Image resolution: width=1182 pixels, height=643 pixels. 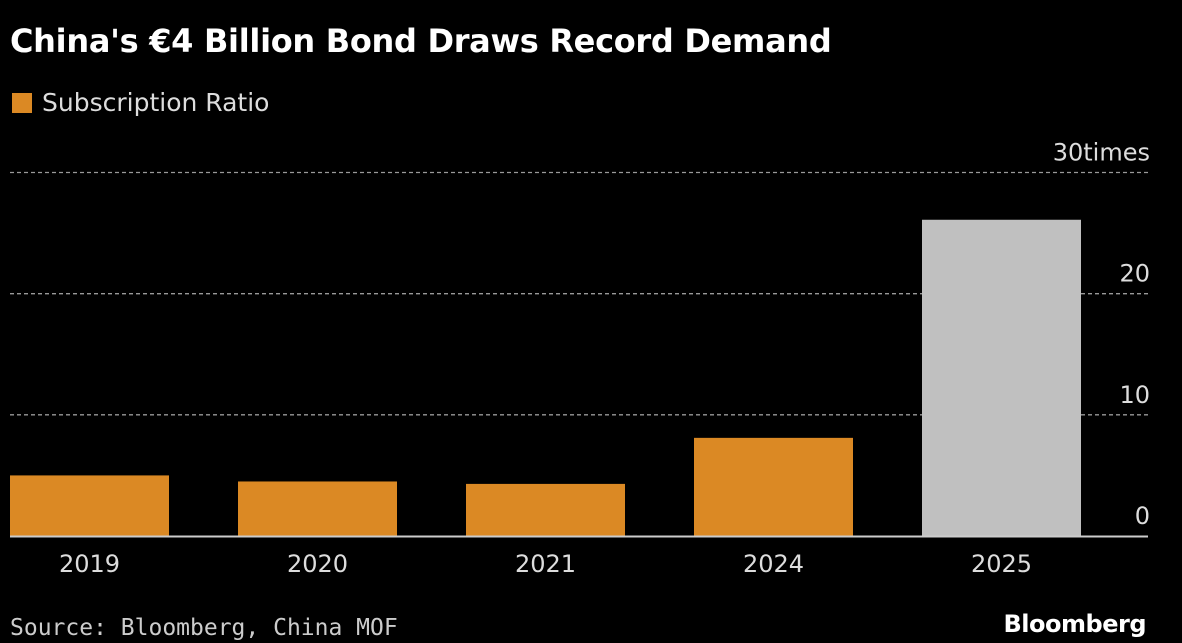 What do you see at coordinates (545, 509) in the screenshot?
I see `bar-2021` at bounding box center [545, 509].